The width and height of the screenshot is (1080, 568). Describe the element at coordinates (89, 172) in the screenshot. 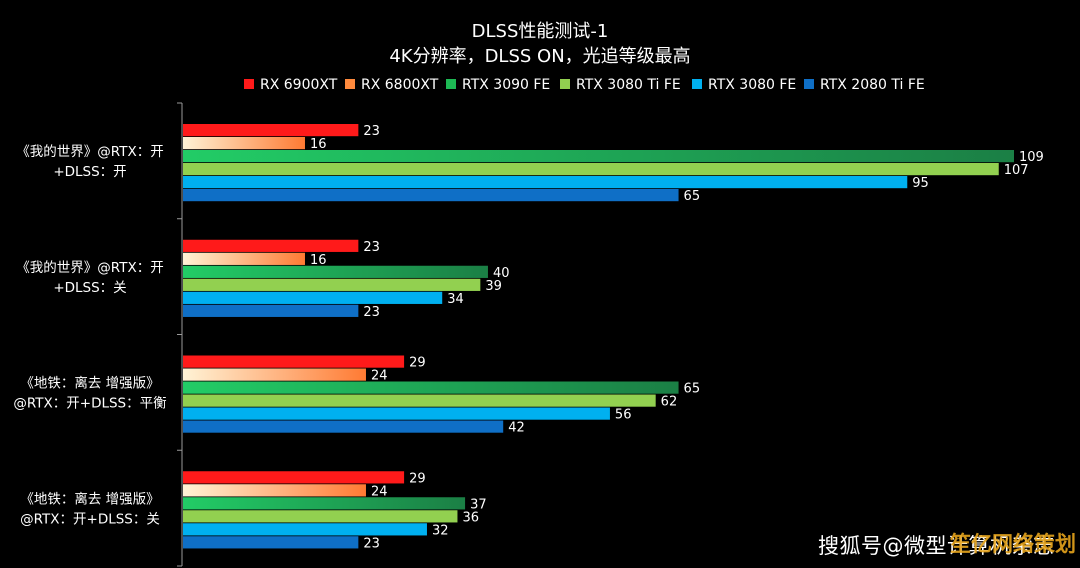

I see `category-label: +DLSS：开` at that location.